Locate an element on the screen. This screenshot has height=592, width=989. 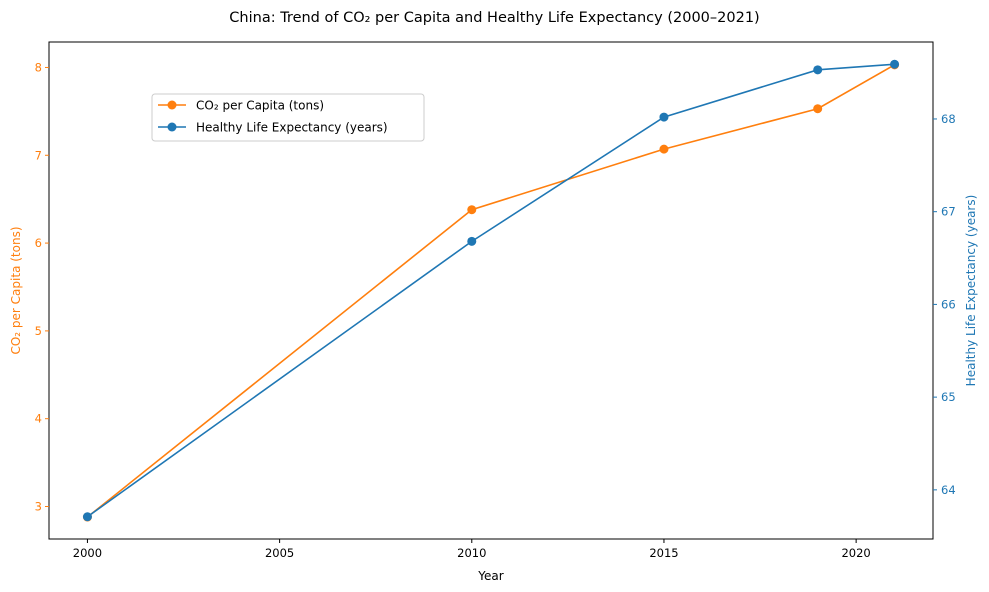
legend-label-co2: CO₂ per Capita (tons) is located at coordinates (260, 106).